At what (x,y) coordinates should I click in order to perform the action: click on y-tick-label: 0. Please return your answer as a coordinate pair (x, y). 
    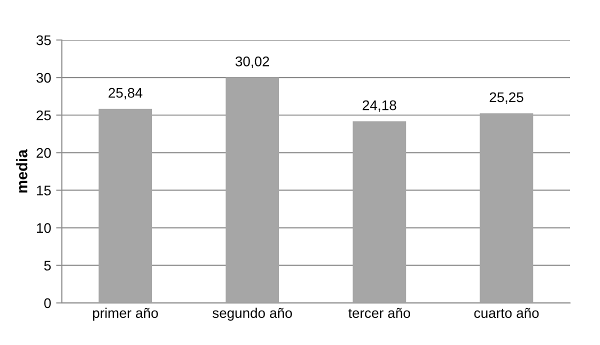
    Looking at the image, I should click on (47, 303).